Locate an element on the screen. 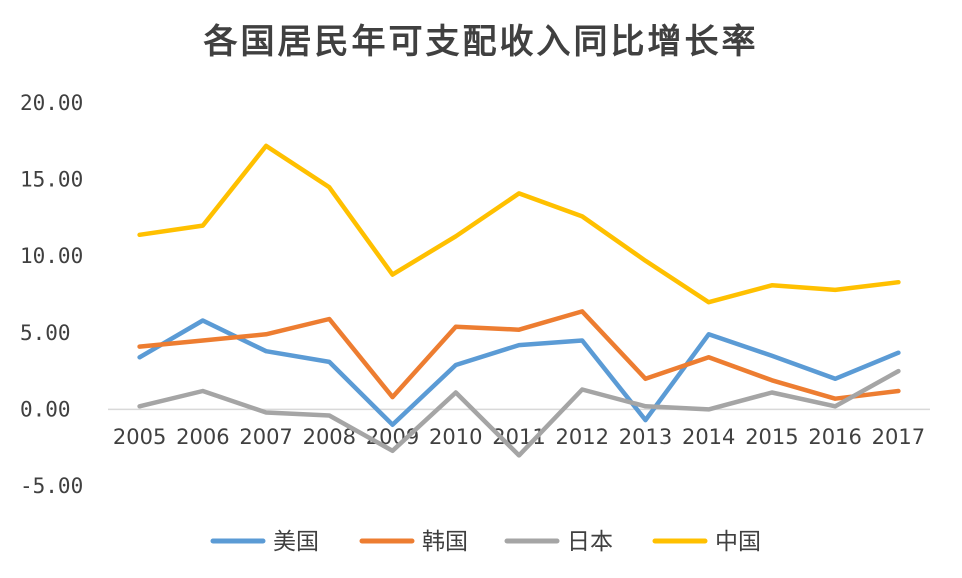 The image size is (962, 578). x-tick-label: 2005 is located at coordinates (139, 437).